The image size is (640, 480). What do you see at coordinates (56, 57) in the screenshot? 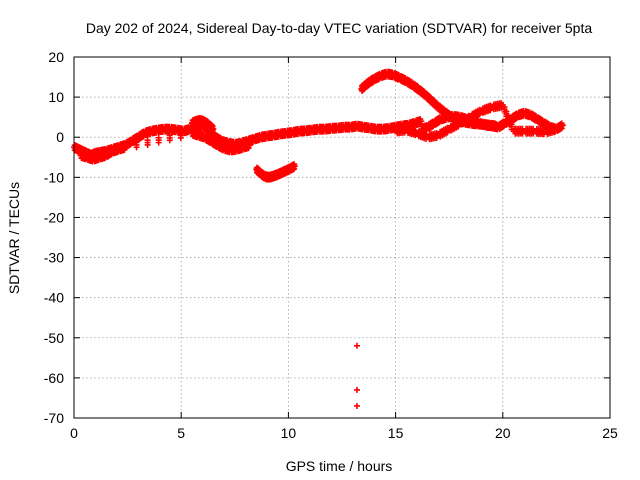
I see `y-tick-label: 20` at bounding box center [56, 57].